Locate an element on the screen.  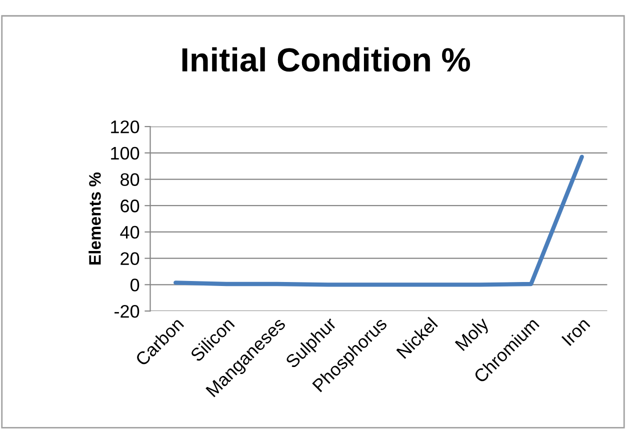
y-tick-label: 100 is located at coordinates (125, 153).